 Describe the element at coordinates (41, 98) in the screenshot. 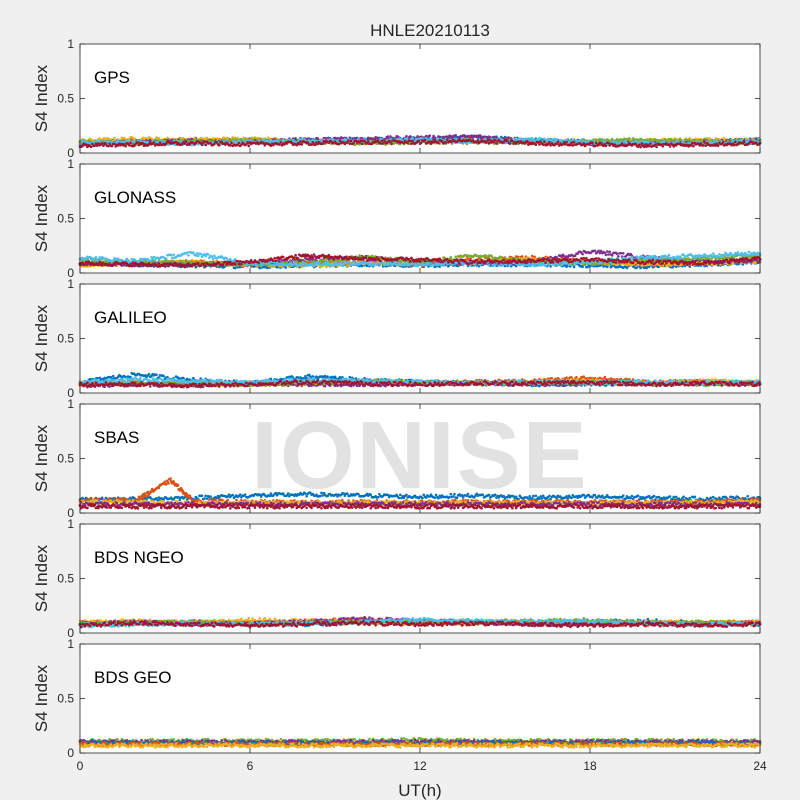

I see `y-axis-label: S4 Index` at that location.